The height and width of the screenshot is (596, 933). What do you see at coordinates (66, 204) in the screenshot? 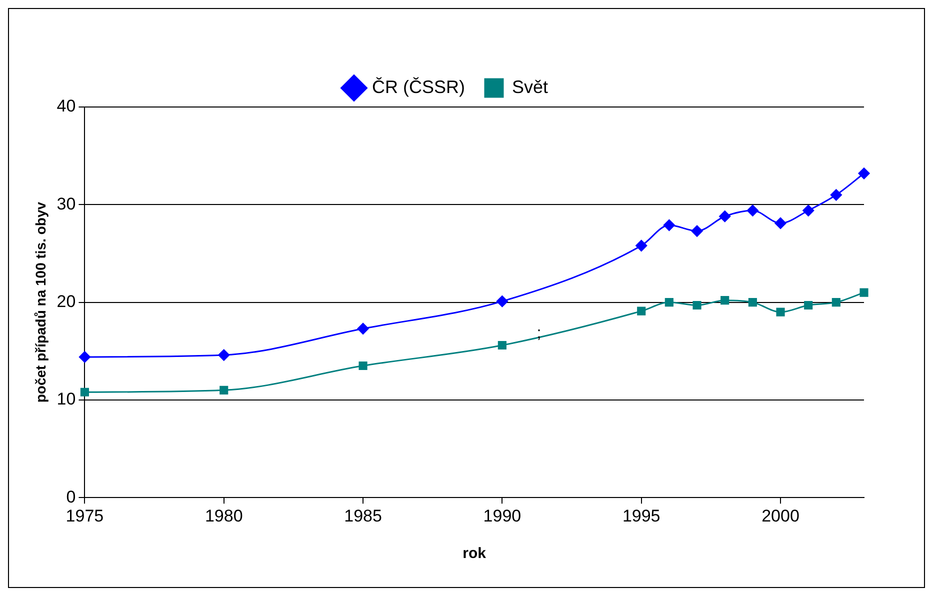
I see `y-tick-label: 30` at bounding box center [66, 204].